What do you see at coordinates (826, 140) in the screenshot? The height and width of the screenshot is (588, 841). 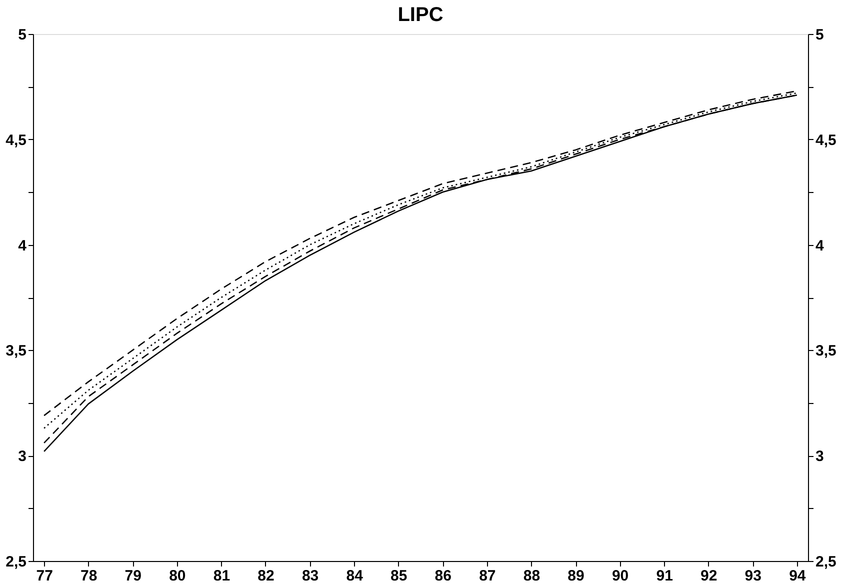 I see `y2-tick-label: 4,5` at bounding box center [826, 140].